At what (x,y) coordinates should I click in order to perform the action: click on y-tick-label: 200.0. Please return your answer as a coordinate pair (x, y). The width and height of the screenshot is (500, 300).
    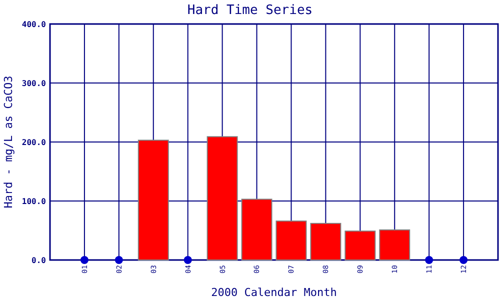
    Looking at the image, I should click on (34, 142).